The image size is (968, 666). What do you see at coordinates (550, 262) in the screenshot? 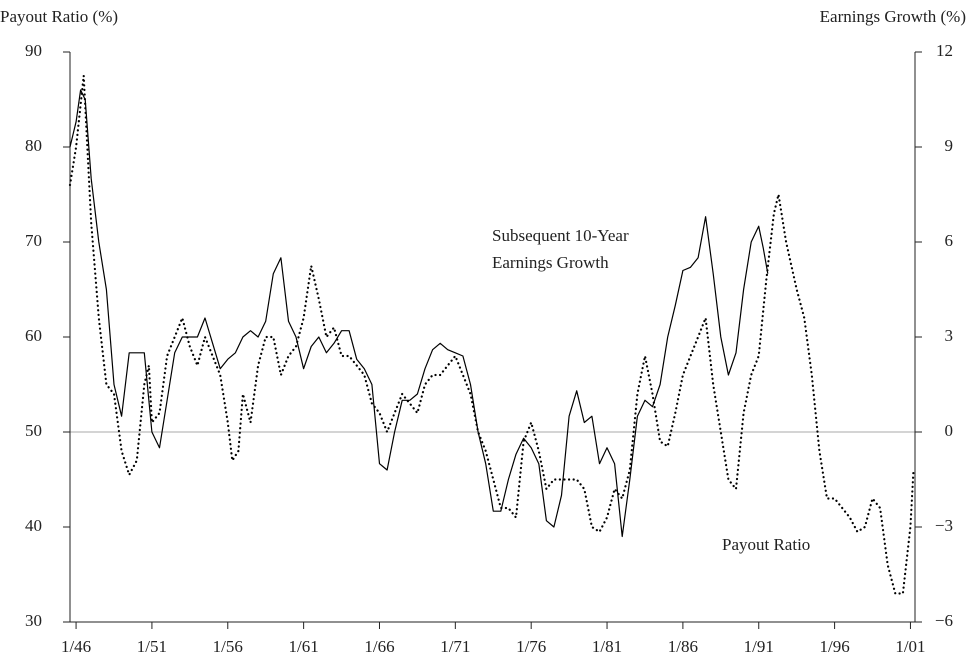
I see `annotation: Earnings Growth` at bounding box center [550, 262].